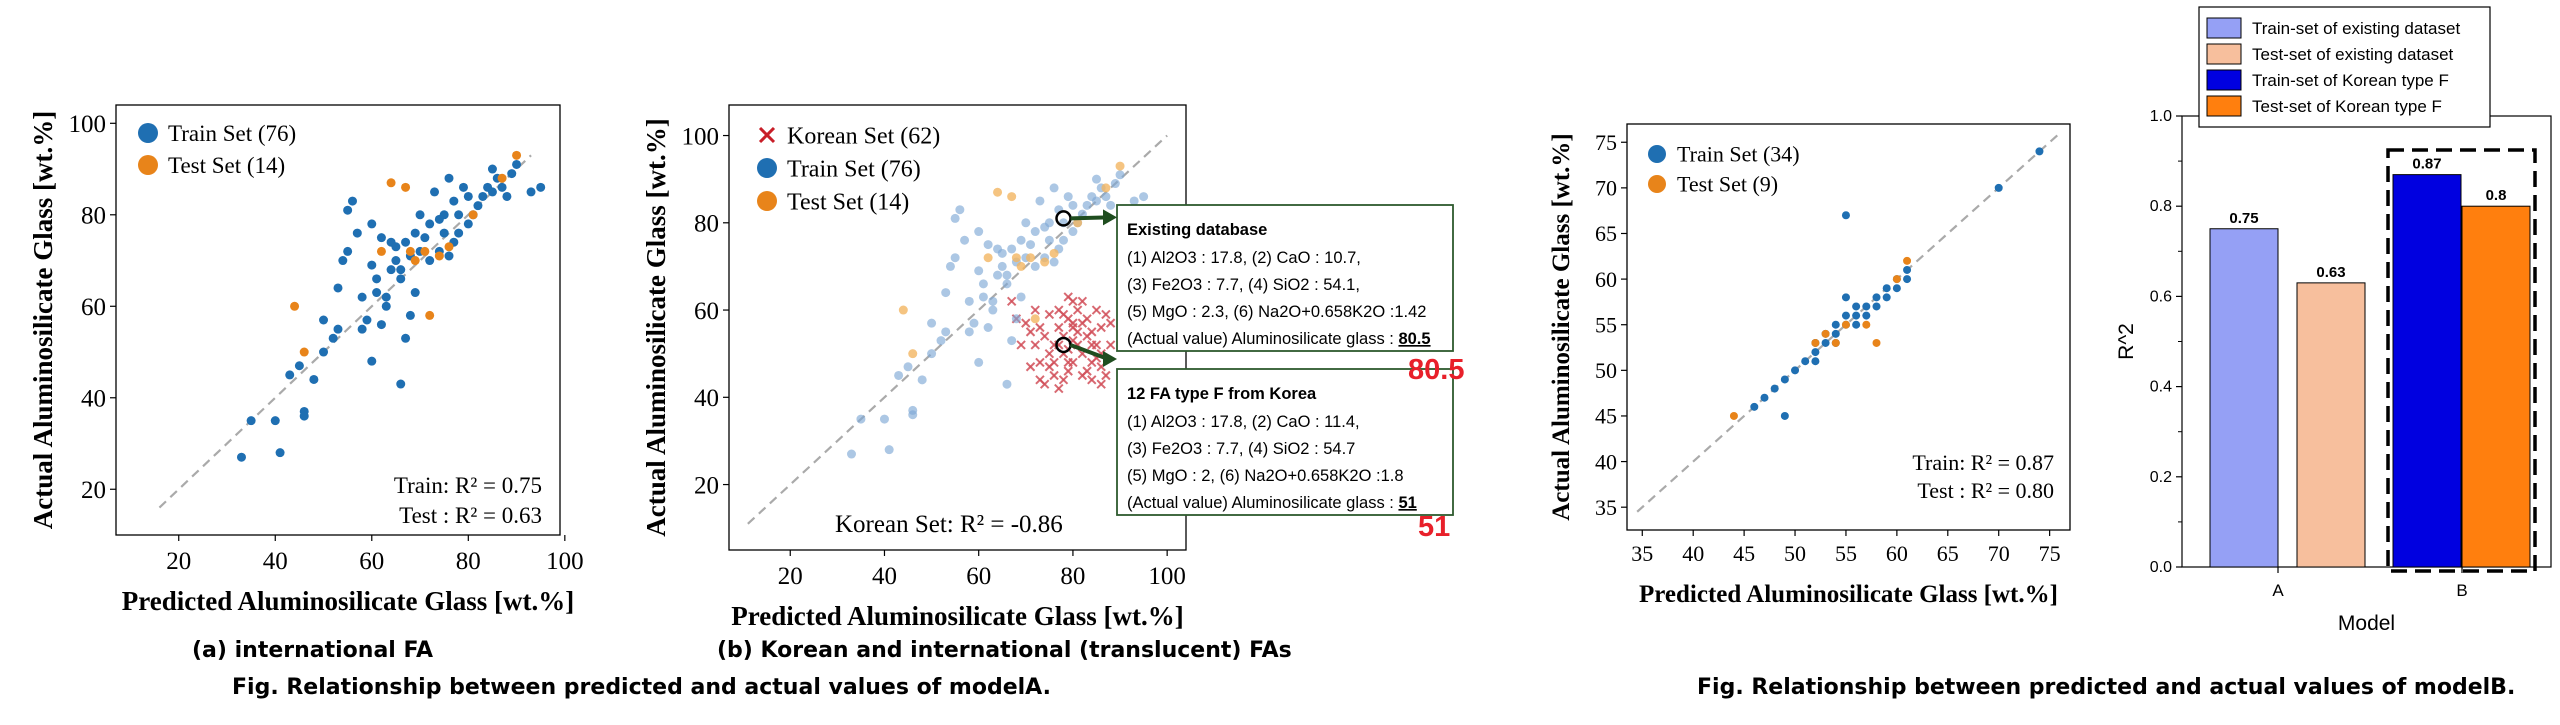 The height and width of the screenshot is (725, 2560). I want to click on panel-b-legend-marker-train, so click(767, 168).